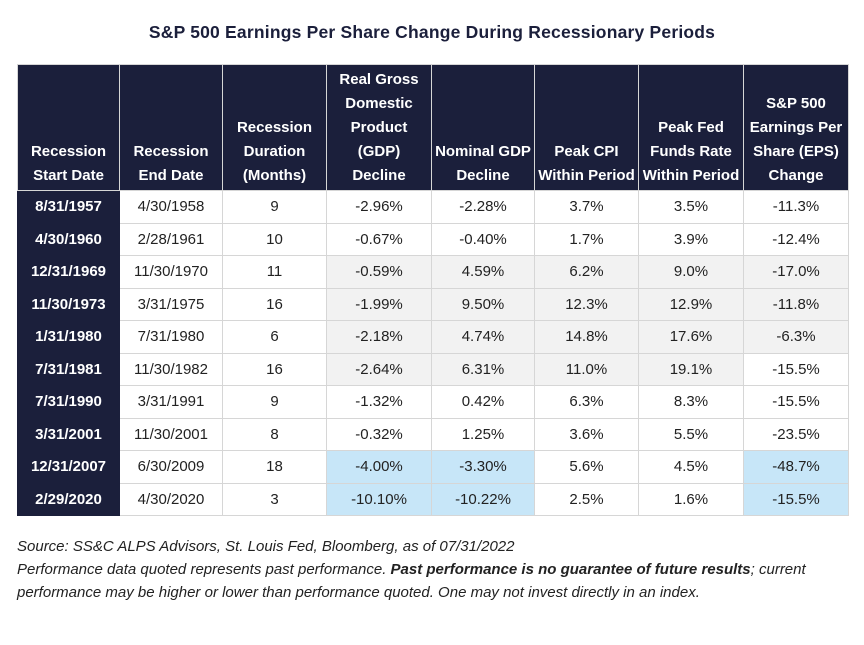 Image resolution: width=864 pixels, height=645 pixels. What do you see at coordinates (483, 272) in the screenshot?
I see `table-cell: 4.59%` at bounding box center [483, 272].